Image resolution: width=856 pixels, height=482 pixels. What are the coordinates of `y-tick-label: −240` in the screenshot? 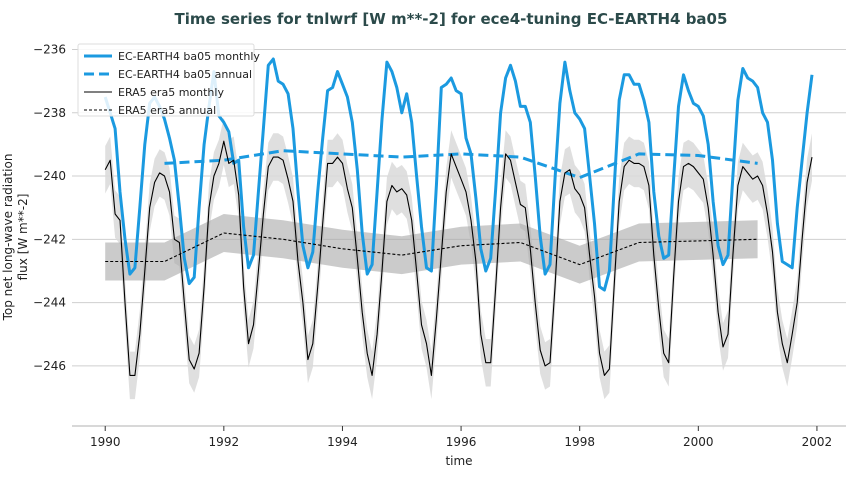 It's located at (49, 176).